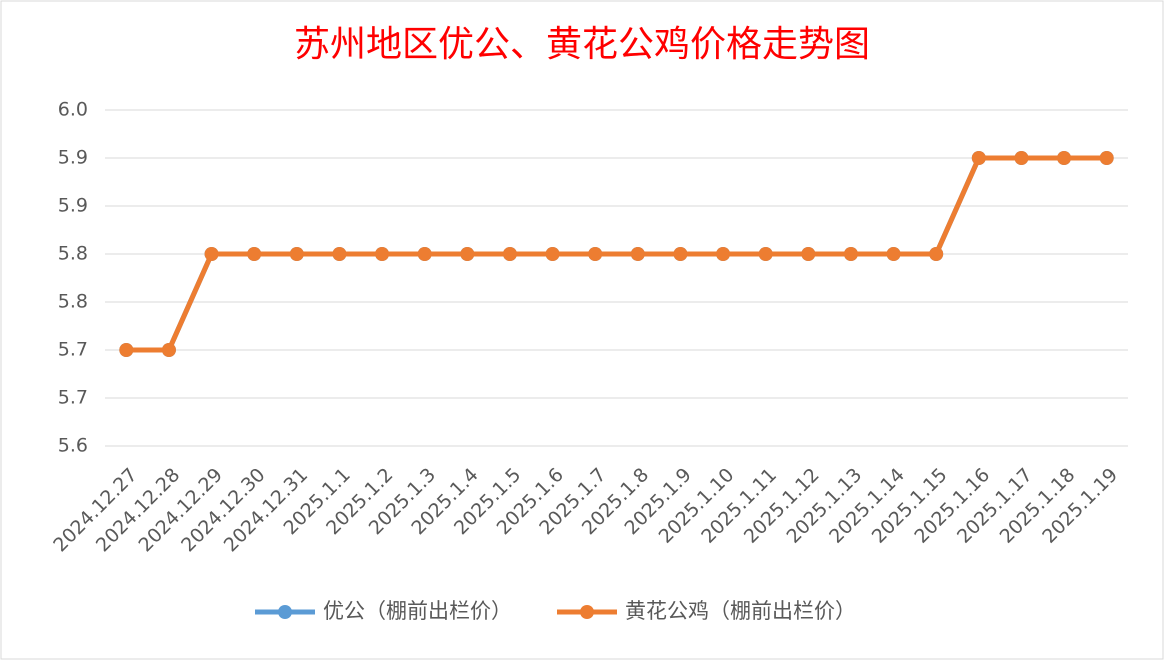 This screenshot has height=665, width=1165. I want to click on legend-label: 黄花公鸡（棚前出栏价）, so click(740, 611).